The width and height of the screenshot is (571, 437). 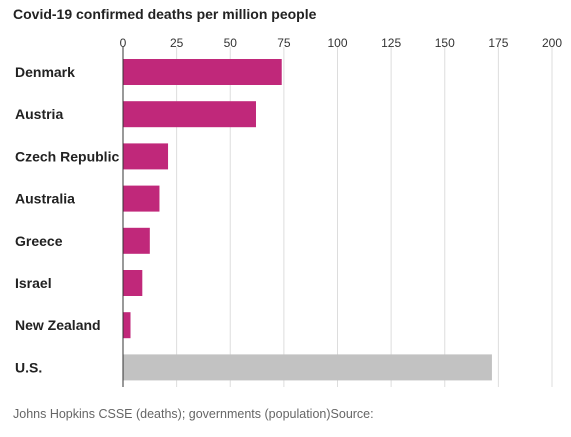 What do you see at coordinates (445, 43) in the screenshot?
I see `x-tick-label: 150` at bounding box center [445, 43].